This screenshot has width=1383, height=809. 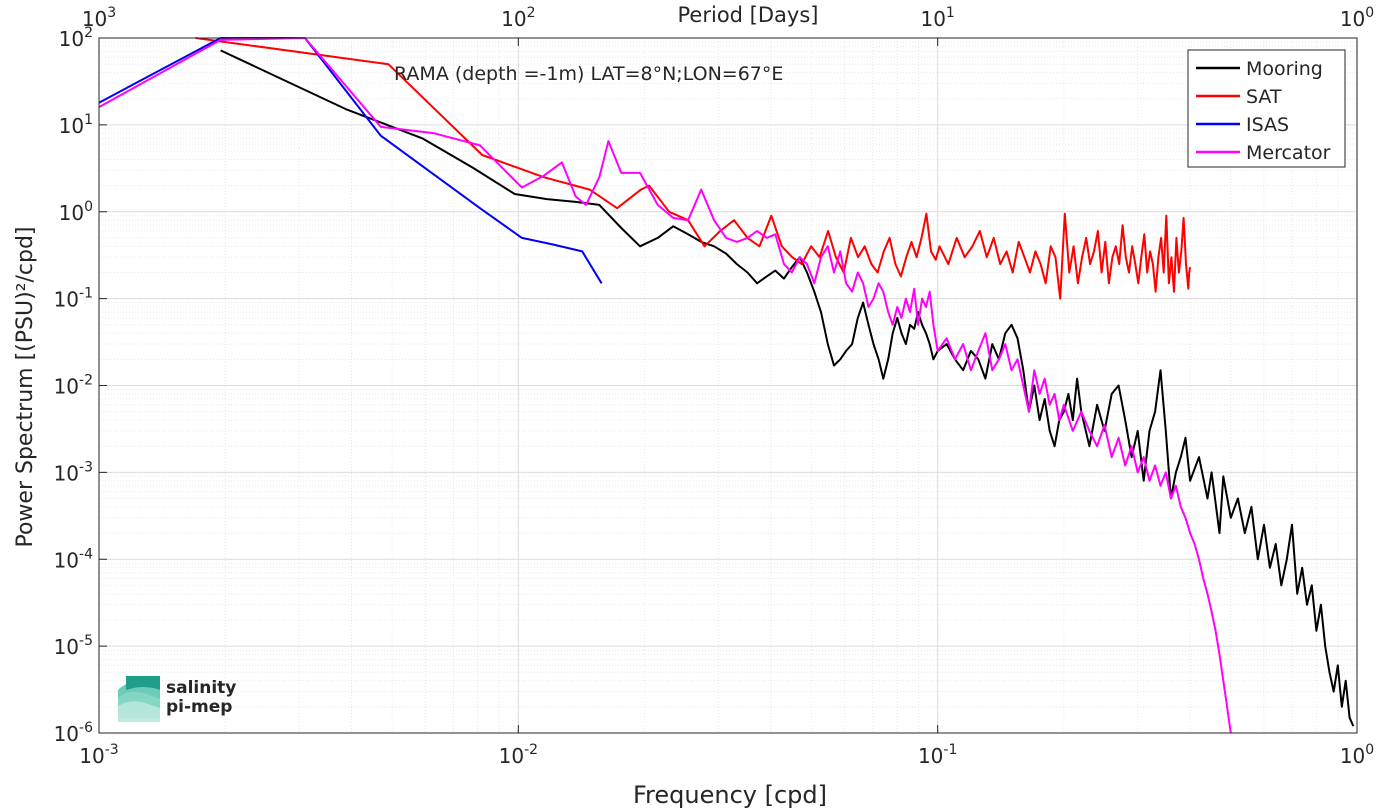 I want to click on y-tick-label: 10¹, so click(x=76, y=125).